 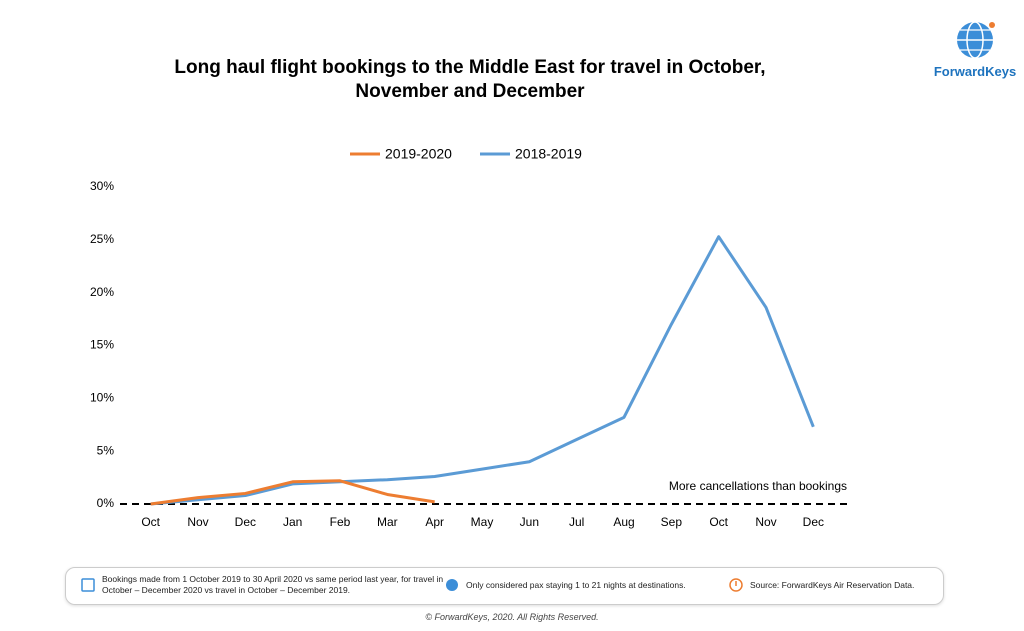 I want to click on legend-label: 2019-2020, so click(x=418, y=154).